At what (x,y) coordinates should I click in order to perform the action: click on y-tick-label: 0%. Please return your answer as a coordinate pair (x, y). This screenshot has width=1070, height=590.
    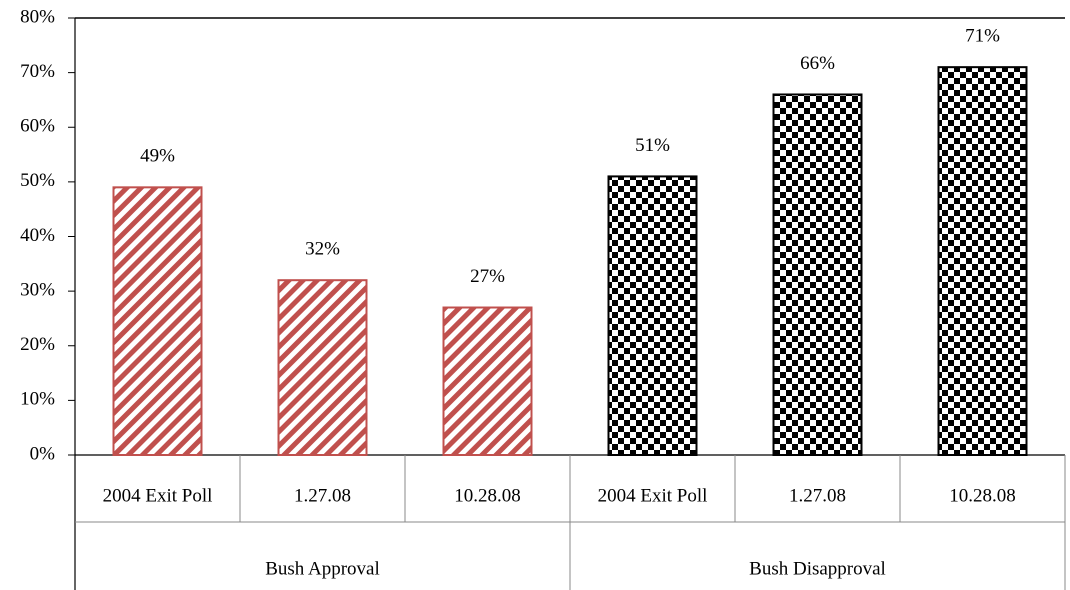
    Looking at the image, I should click on (43, 453).